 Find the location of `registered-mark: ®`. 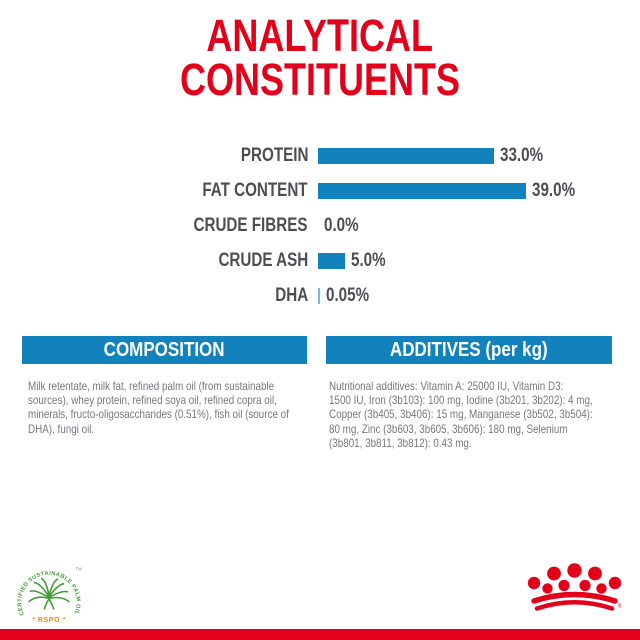

registered-mark: ® is located at coordinates (619, 606).